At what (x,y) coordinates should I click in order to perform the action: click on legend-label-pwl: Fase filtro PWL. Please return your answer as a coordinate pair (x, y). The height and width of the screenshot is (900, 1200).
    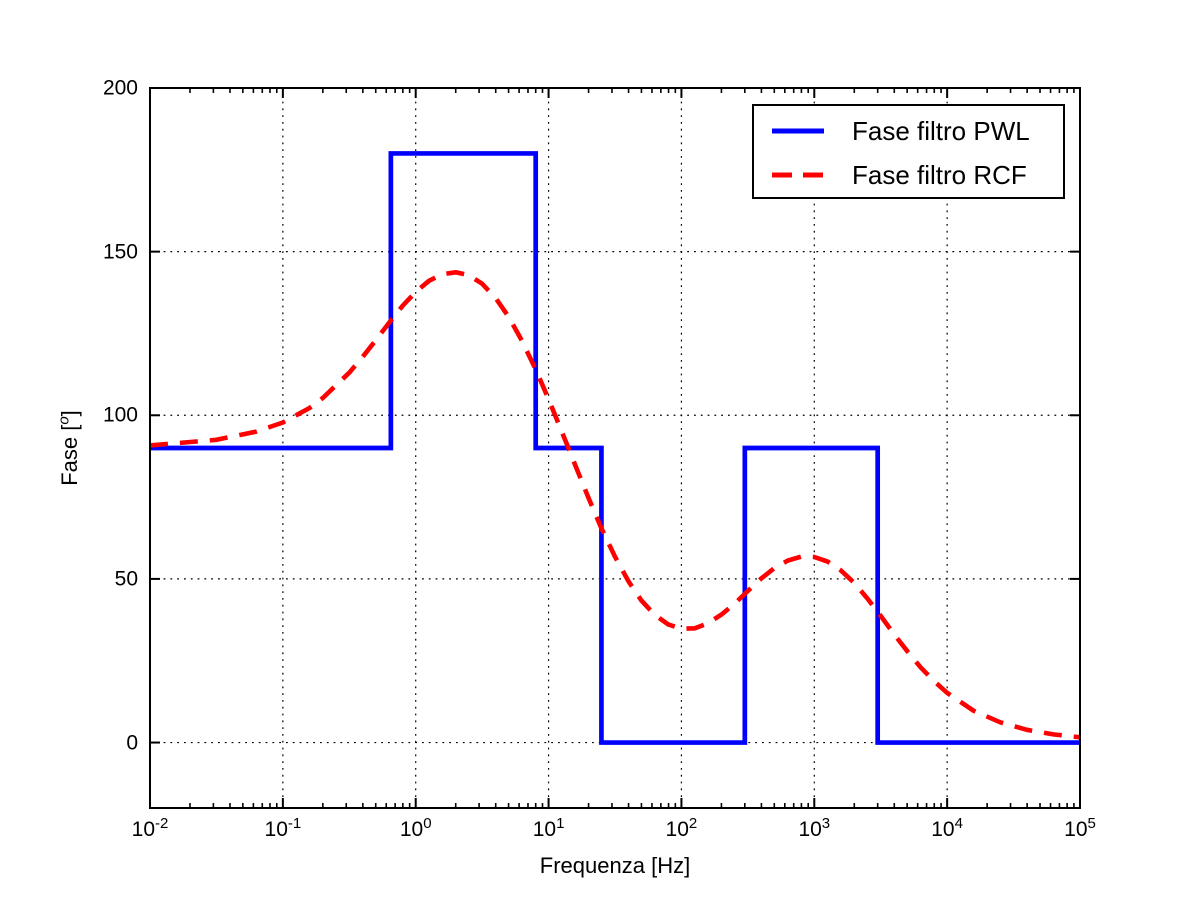
    Looking at the image, I should click on (941, 131).